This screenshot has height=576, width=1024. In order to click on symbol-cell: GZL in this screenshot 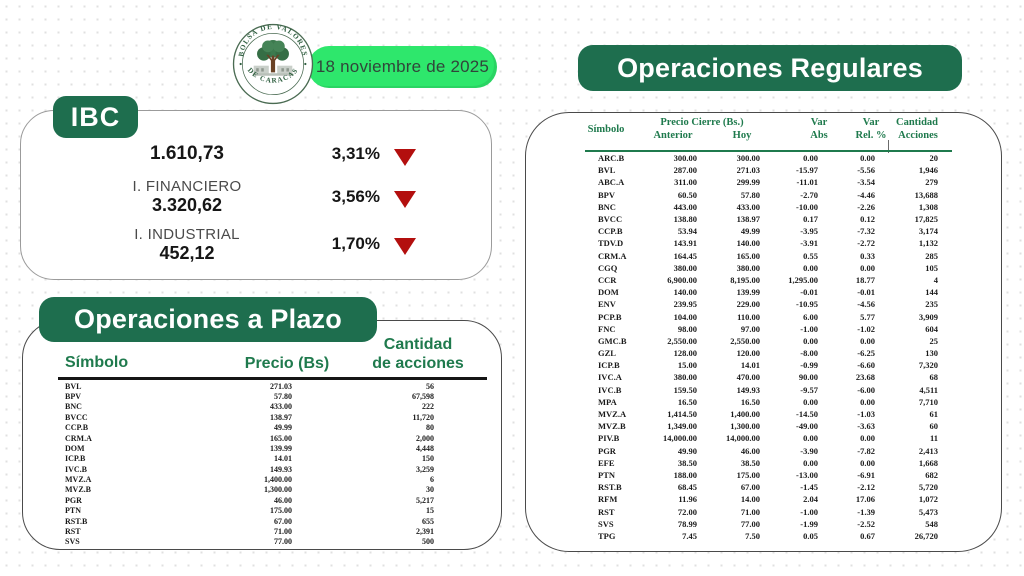, I will do `click(607, 353)`.